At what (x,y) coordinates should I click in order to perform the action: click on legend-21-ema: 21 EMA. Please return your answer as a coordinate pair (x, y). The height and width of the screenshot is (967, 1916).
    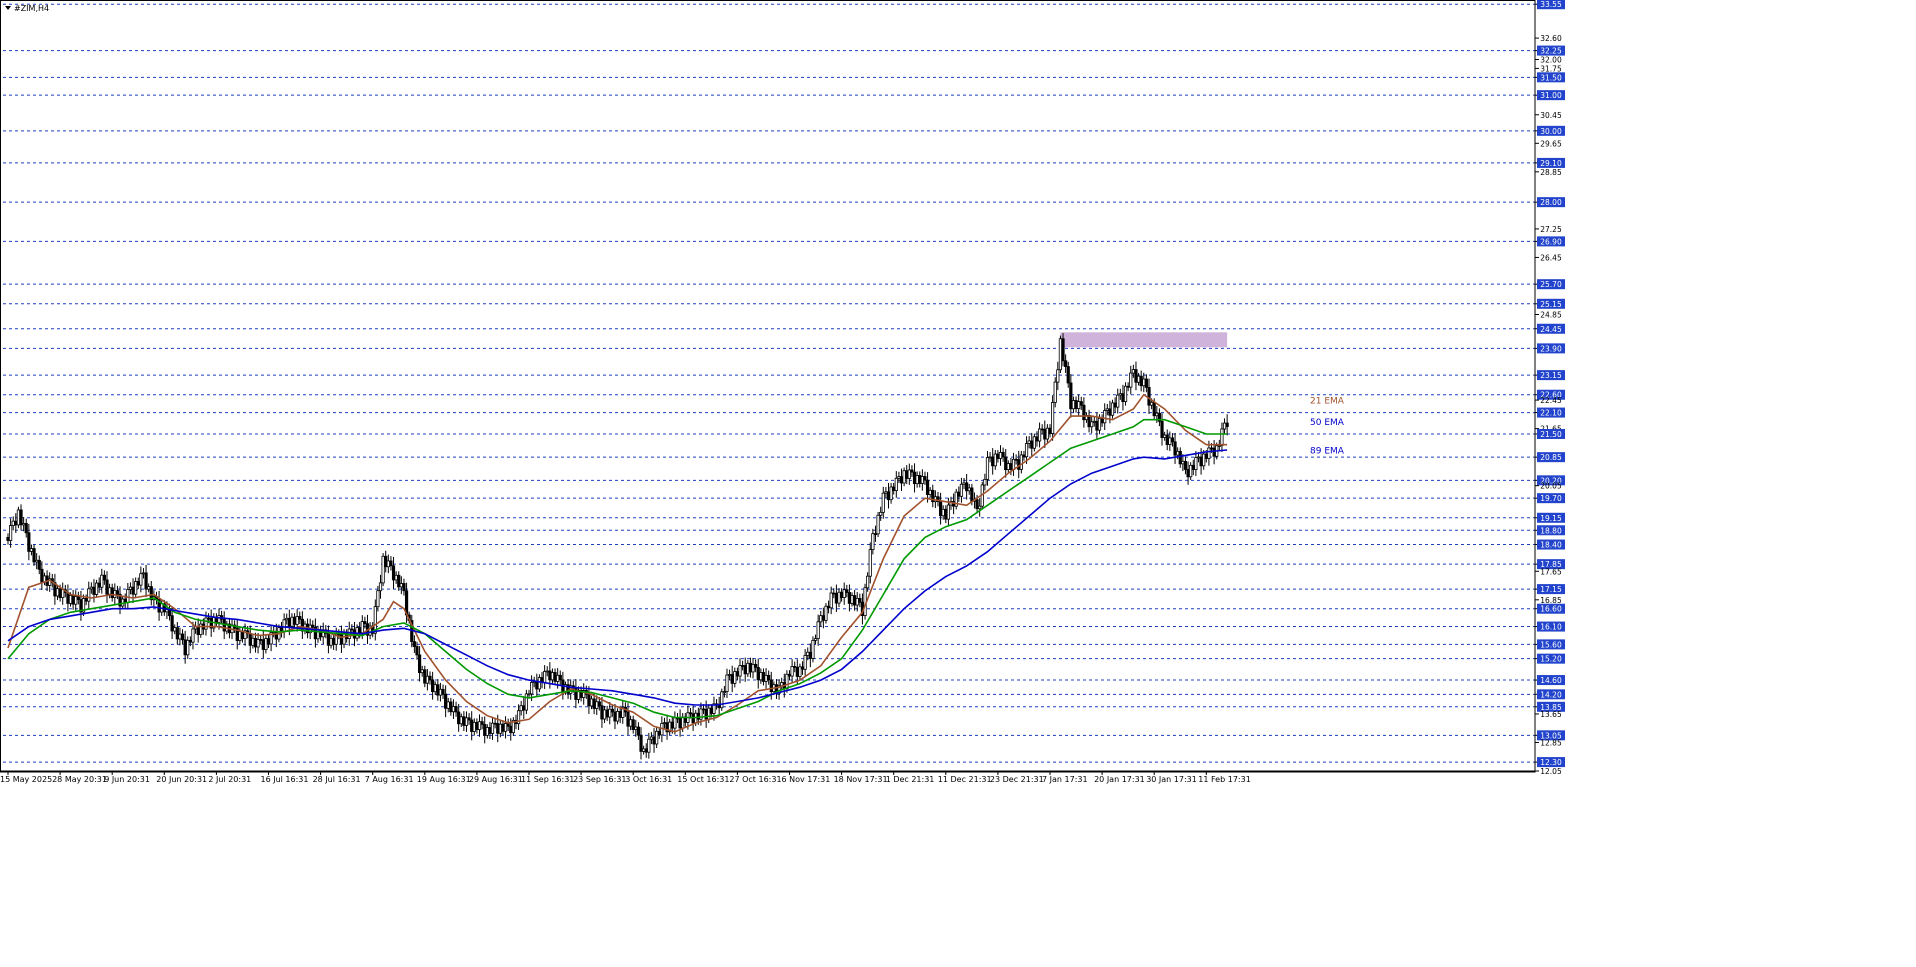
    Looking at the image, I should click on (1327, 402).